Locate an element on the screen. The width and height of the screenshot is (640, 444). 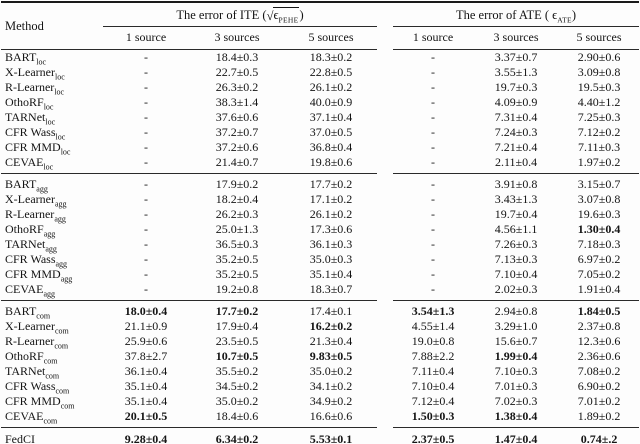
method-cell: R-Learnerloc is located at coordinates (52, 88).